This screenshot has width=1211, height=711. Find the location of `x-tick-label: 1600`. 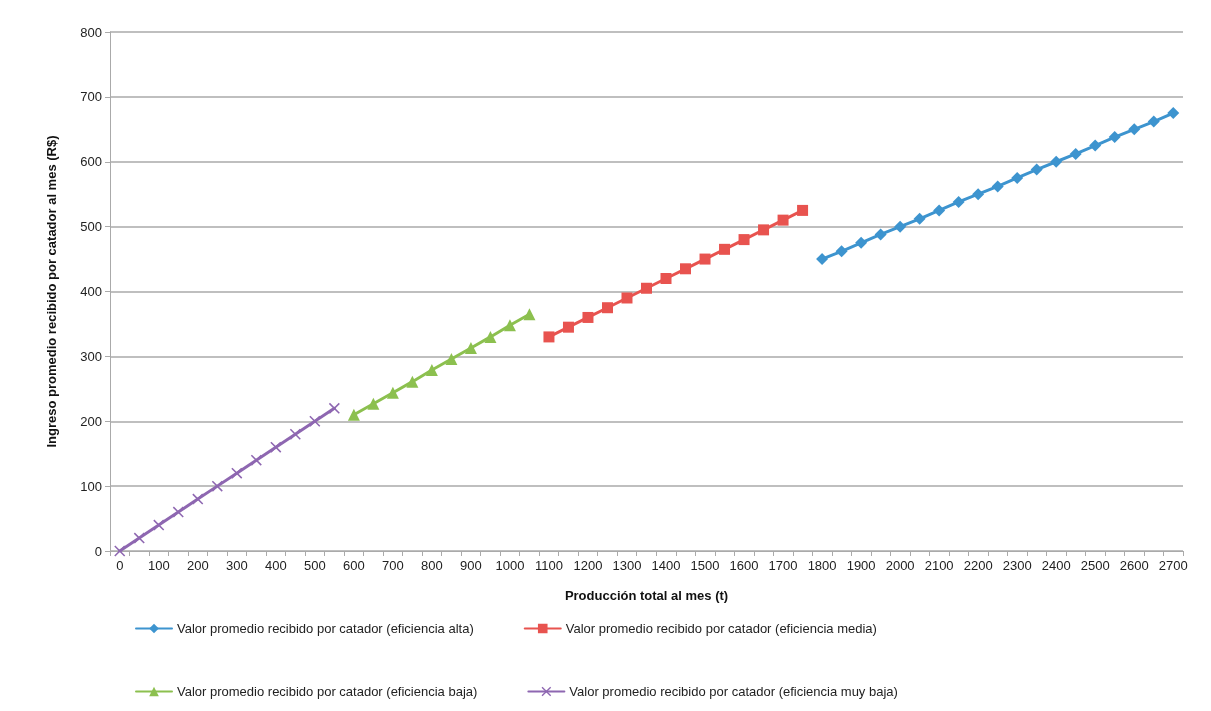

x-tick-label: 1600 is located at coordinates (744, 565).